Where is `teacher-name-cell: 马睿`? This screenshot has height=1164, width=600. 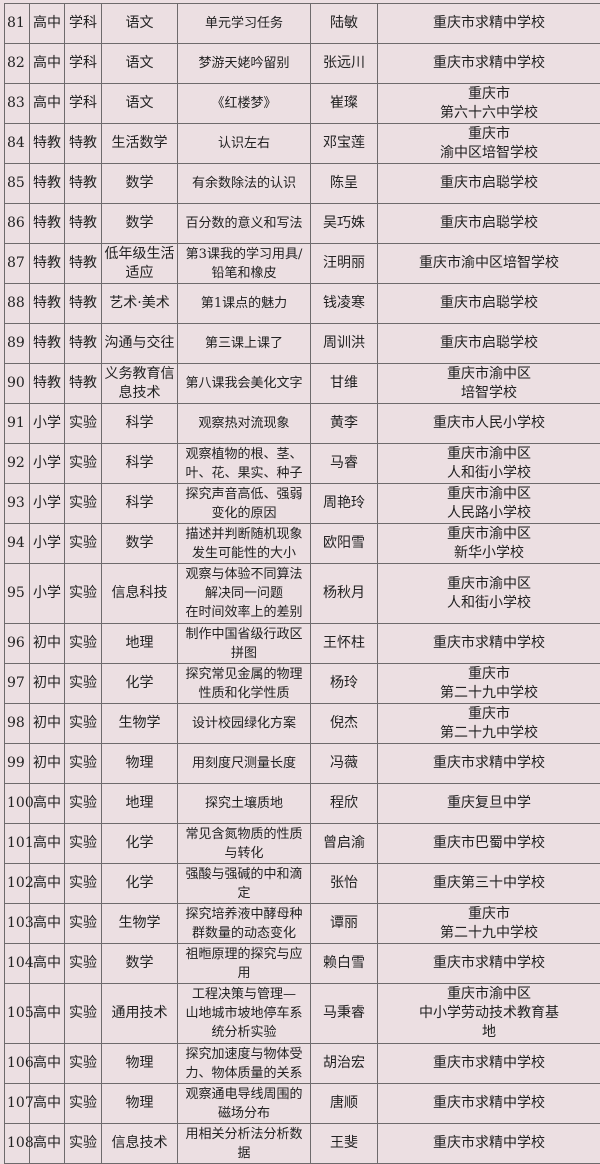
teacher-name-cell: 马睿 is located at coordinates (344, 464).